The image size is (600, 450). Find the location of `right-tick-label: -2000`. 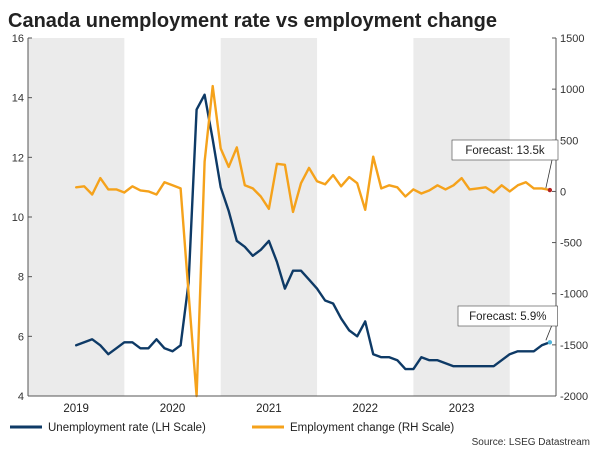

right-tick-label: -2000 is located at coordinates (574, 397).